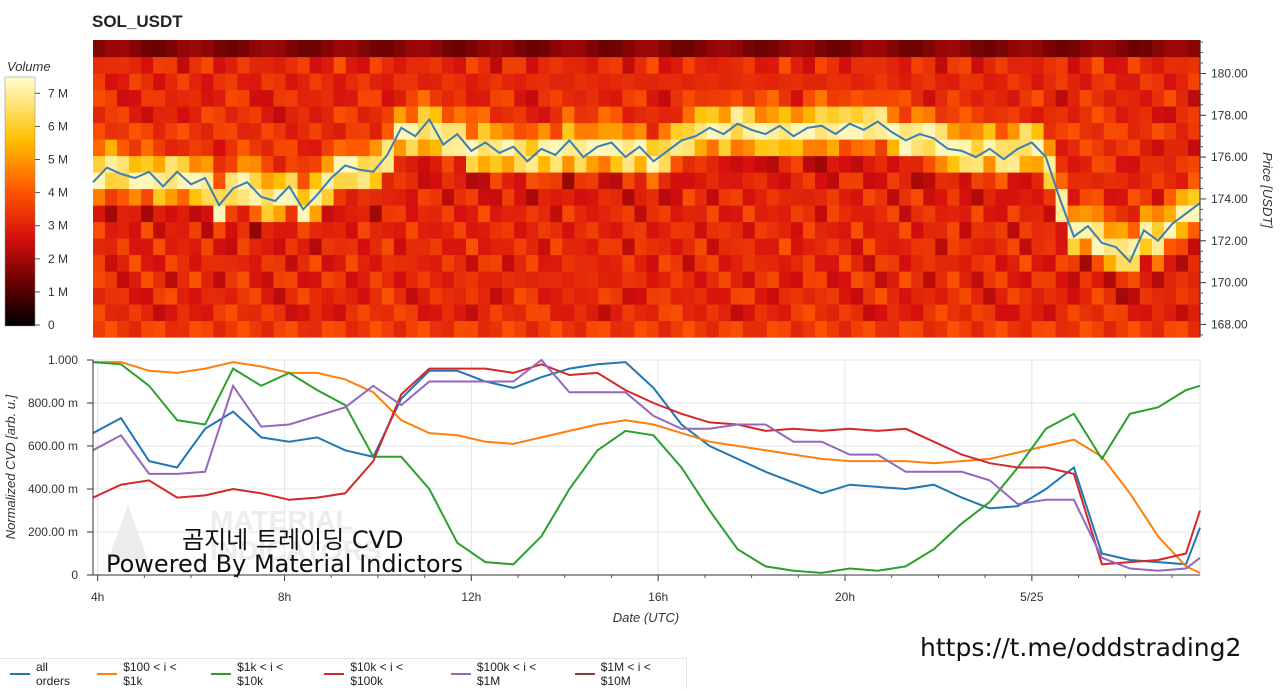  Describe the element at coordinates (1081, 647) in the screenshot. I see `telegram-link: https://t.me/oddstrading2` at that location.